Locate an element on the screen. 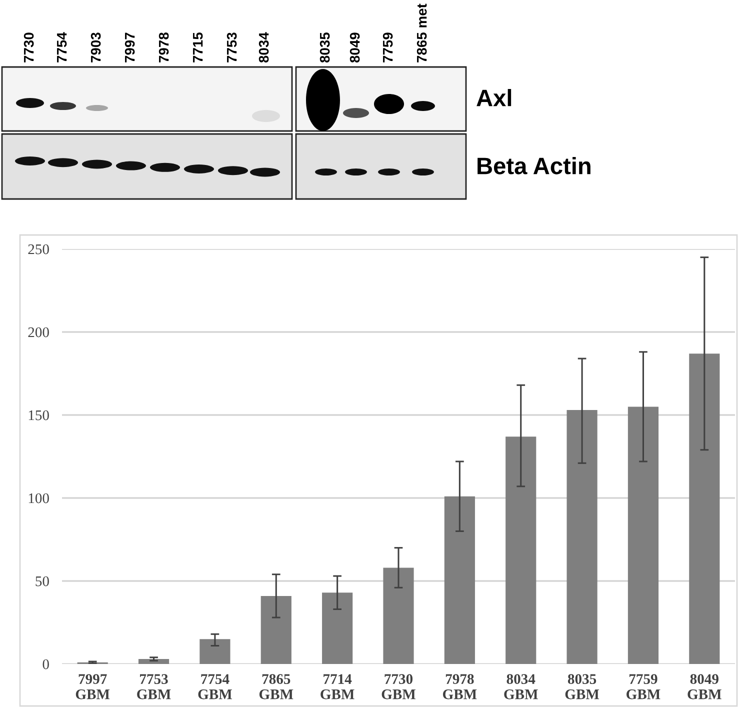 The height and width of the screenshot is (717, 750). y-tick-label: 250 is located at coordinates (38, 249).